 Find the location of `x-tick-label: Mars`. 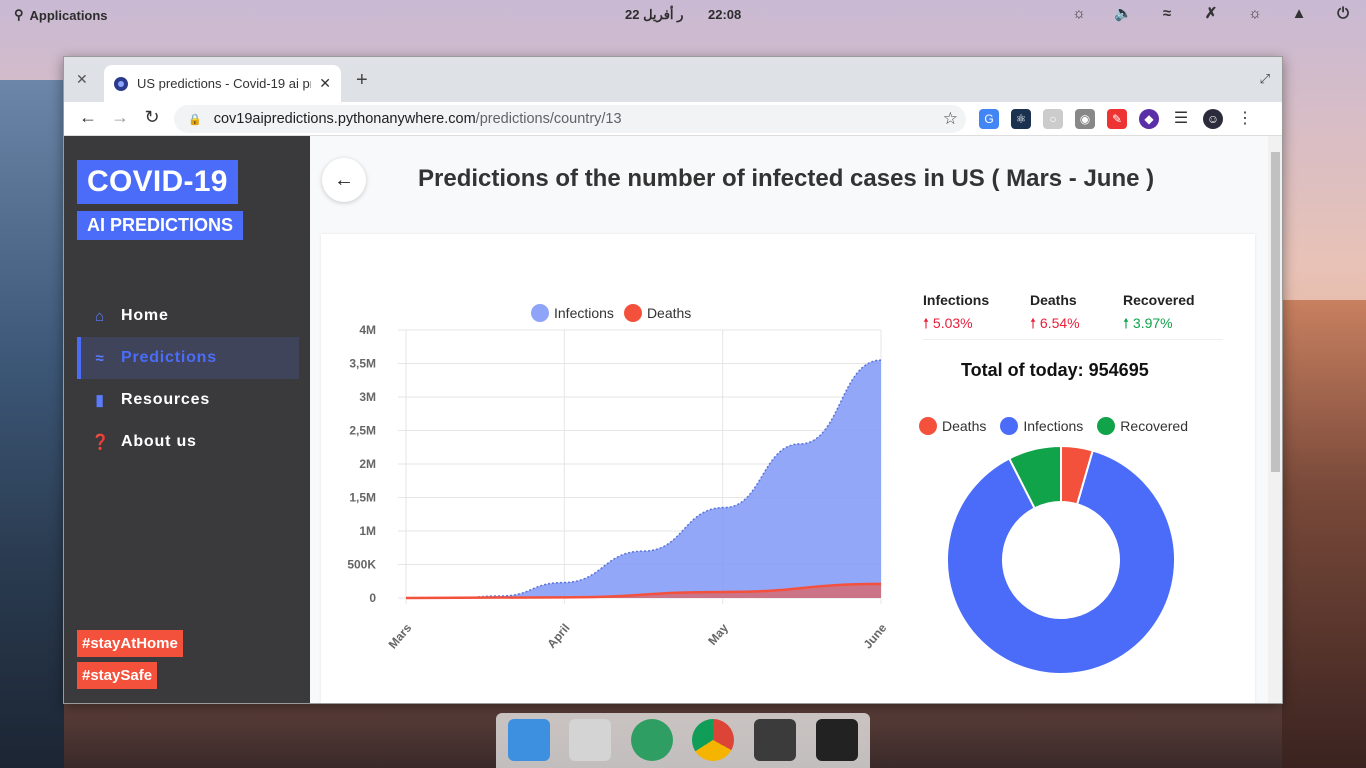

x-tick-label: Mars is located at coordinates (400, 636).